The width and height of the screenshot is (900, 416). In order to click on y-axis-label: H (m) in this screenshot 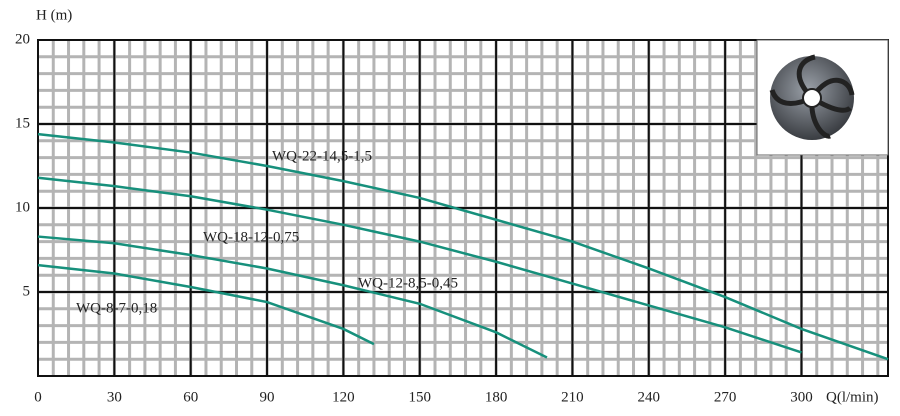, I will do `click(54, 15)`.